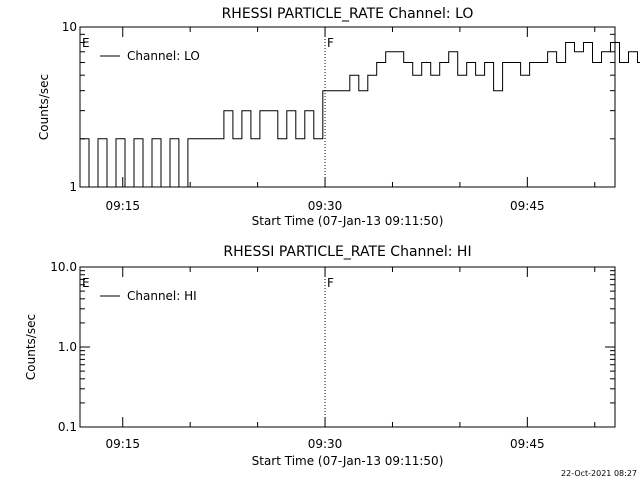 Image resolution: width=640 pixels, height=480 pixels. I want to click on y-tick-label: 1.0, so click(67, 347).